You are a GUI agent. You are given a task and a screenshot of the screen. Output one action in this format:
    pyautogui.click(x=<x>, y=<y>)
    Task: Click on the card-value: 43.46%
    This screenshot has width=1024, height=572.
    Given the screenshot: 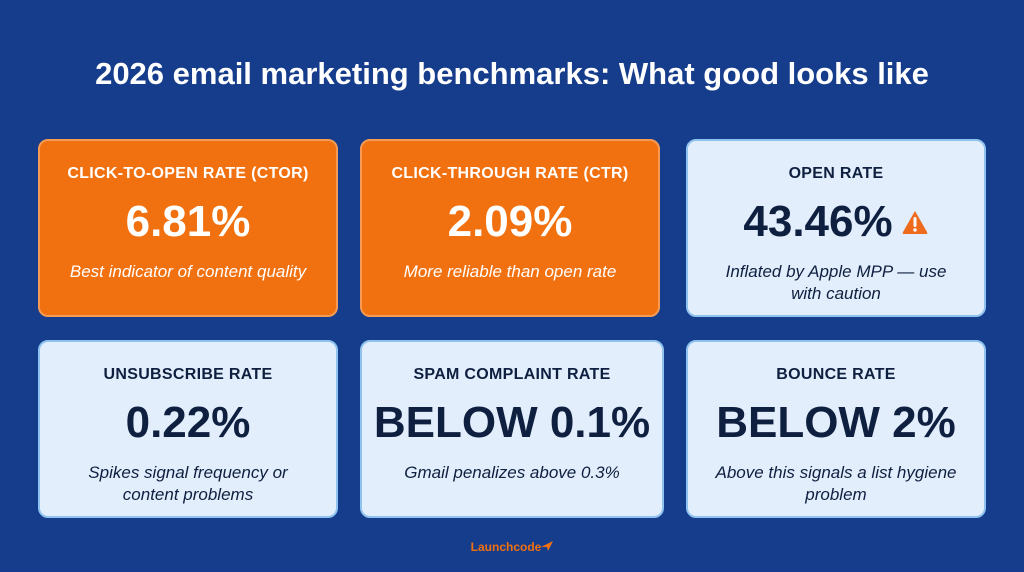 What is the action you would take?
    pyautogui.click(x=835, y=222)
    